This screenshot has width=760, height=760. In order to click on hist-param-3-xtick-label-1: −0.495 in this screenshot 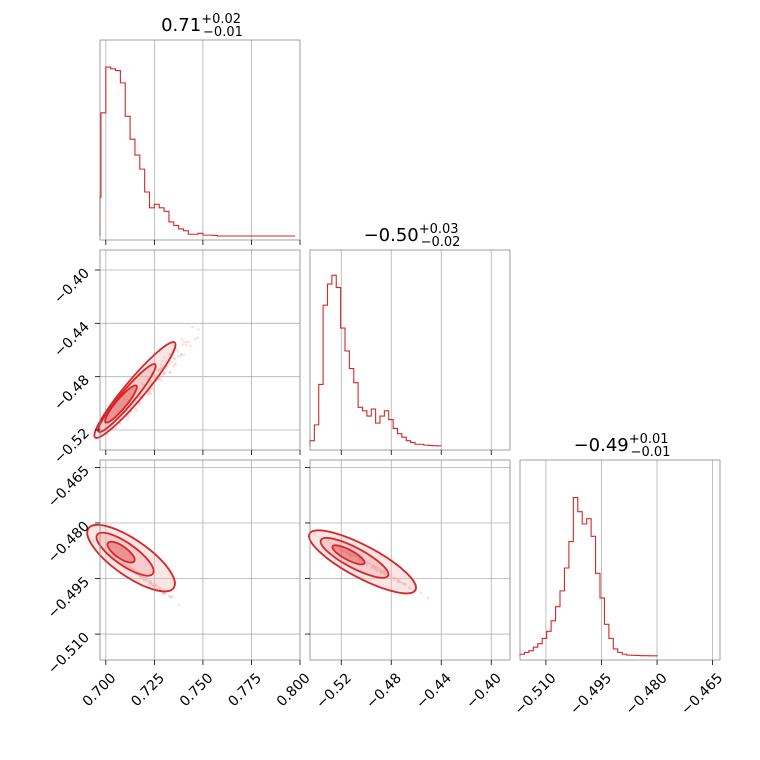, I will do `click(591, 694)`.